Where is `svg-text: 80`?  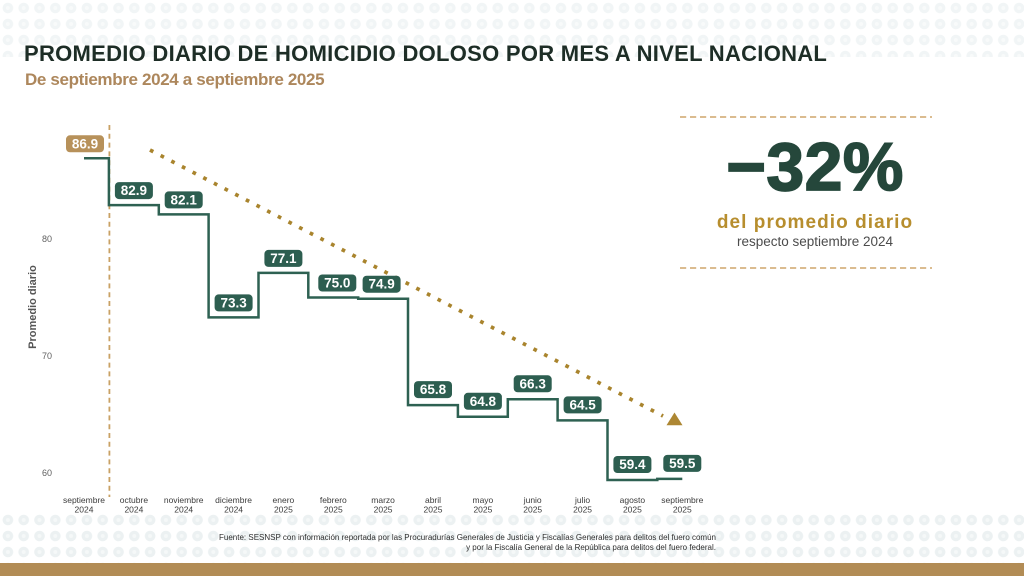
svg-text: 80 is located at coordinates (47, 239).